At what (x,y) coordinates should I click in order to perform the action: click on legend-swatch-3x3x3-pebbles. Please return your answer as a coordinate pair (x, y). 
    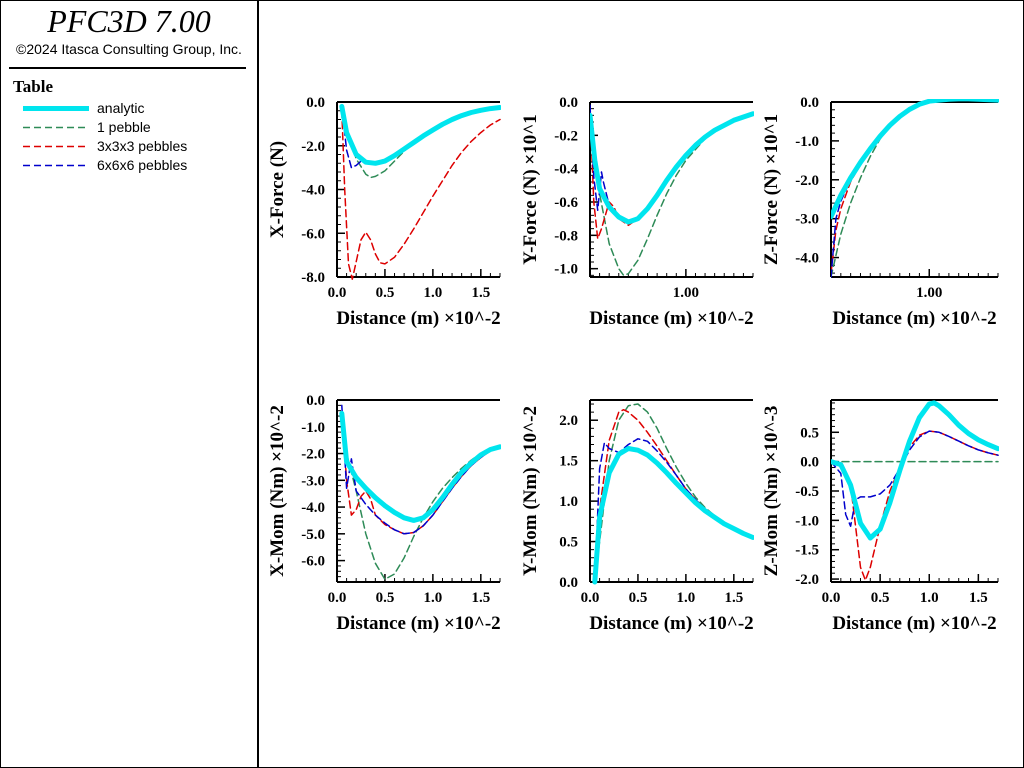
    Looking at the image, I should click on (56, 146).